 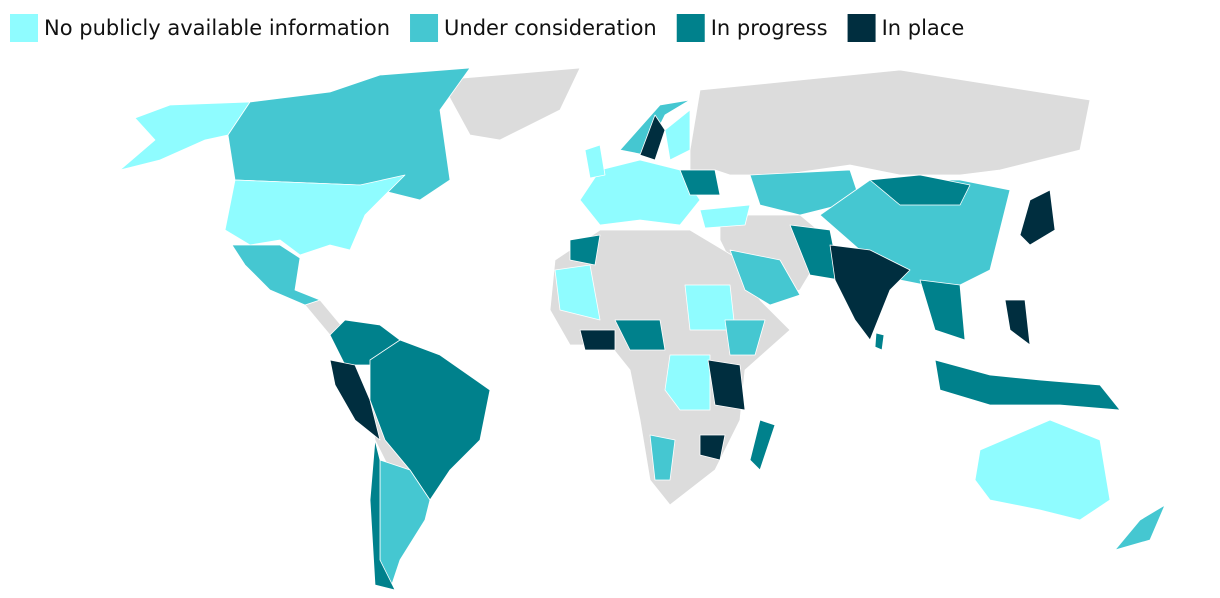 What do you see at coordinates (879, 341) in the screenshot?
I see `sri-lanka` at bounding box center [879, 341].